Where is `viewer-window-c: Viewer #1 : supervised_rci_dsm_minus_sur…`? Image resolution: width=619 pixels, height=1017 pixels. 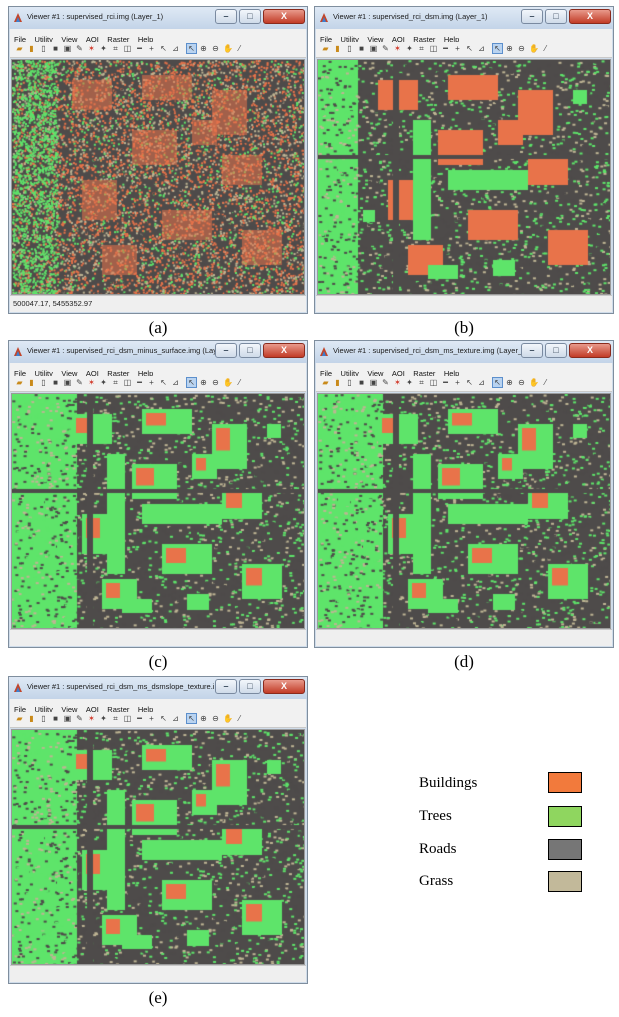 viewer-window-c: Viewer #1 : supervised_rci_dsm_minus_sur… is located at coordinates (158, 494).